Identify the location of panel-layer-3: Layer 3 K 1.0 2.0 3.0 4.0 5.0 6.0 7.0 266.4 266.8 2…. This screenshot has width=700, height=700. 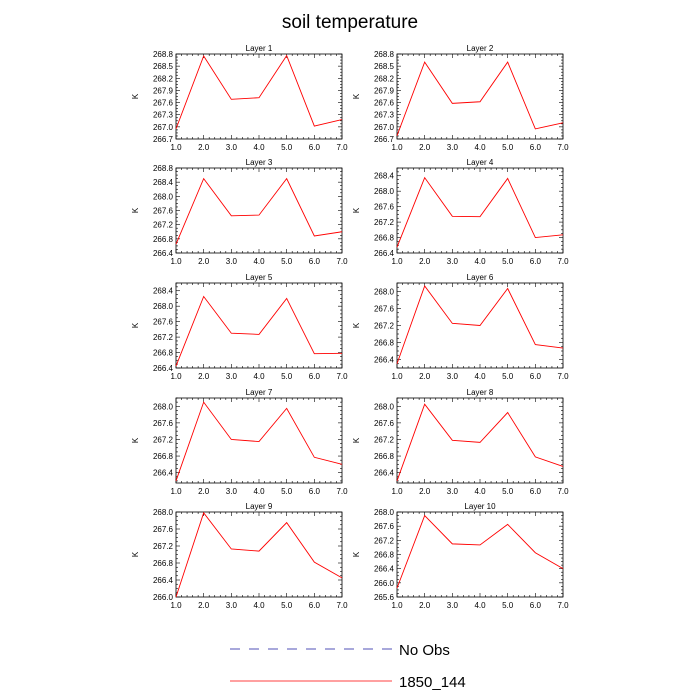
(239, 212).